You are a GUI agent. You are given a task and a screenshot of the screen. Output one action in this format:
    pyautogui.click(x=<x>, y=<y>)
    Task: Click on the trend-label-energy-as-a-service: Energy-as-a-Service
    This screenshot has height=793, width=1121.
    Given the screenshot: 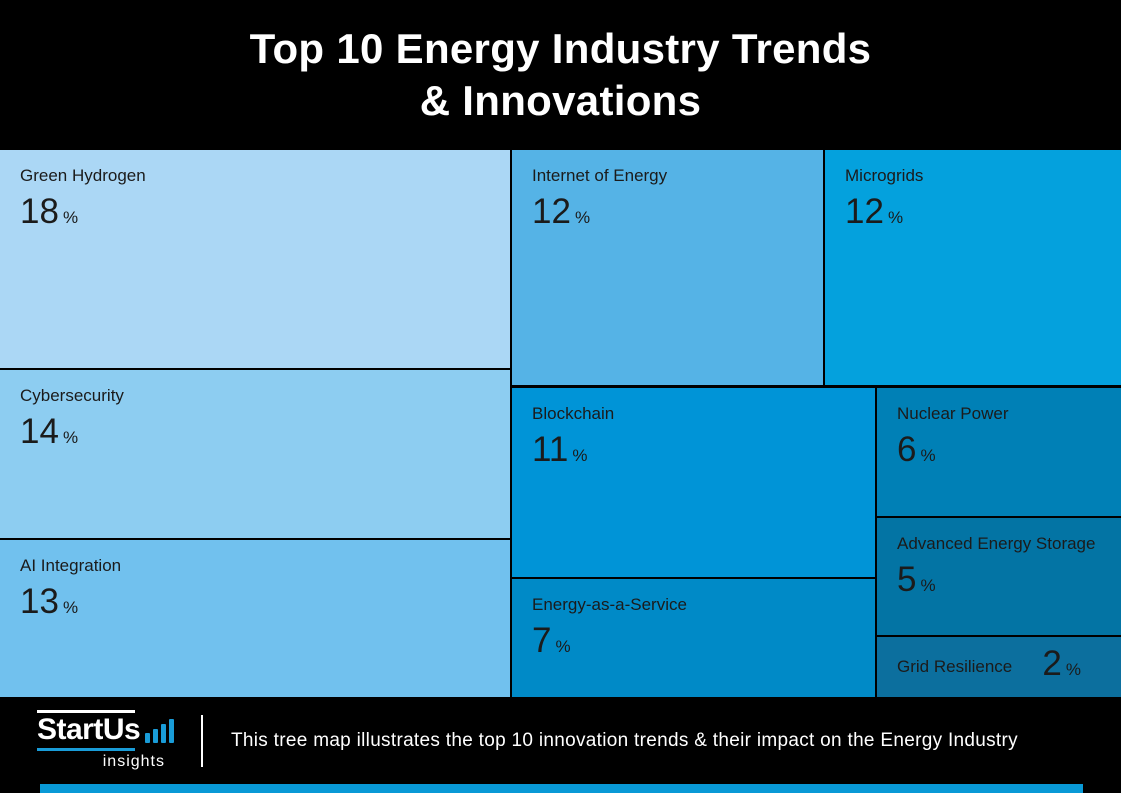 What is the action you would take?
    pyautogui.click(x=609, y=604)
    